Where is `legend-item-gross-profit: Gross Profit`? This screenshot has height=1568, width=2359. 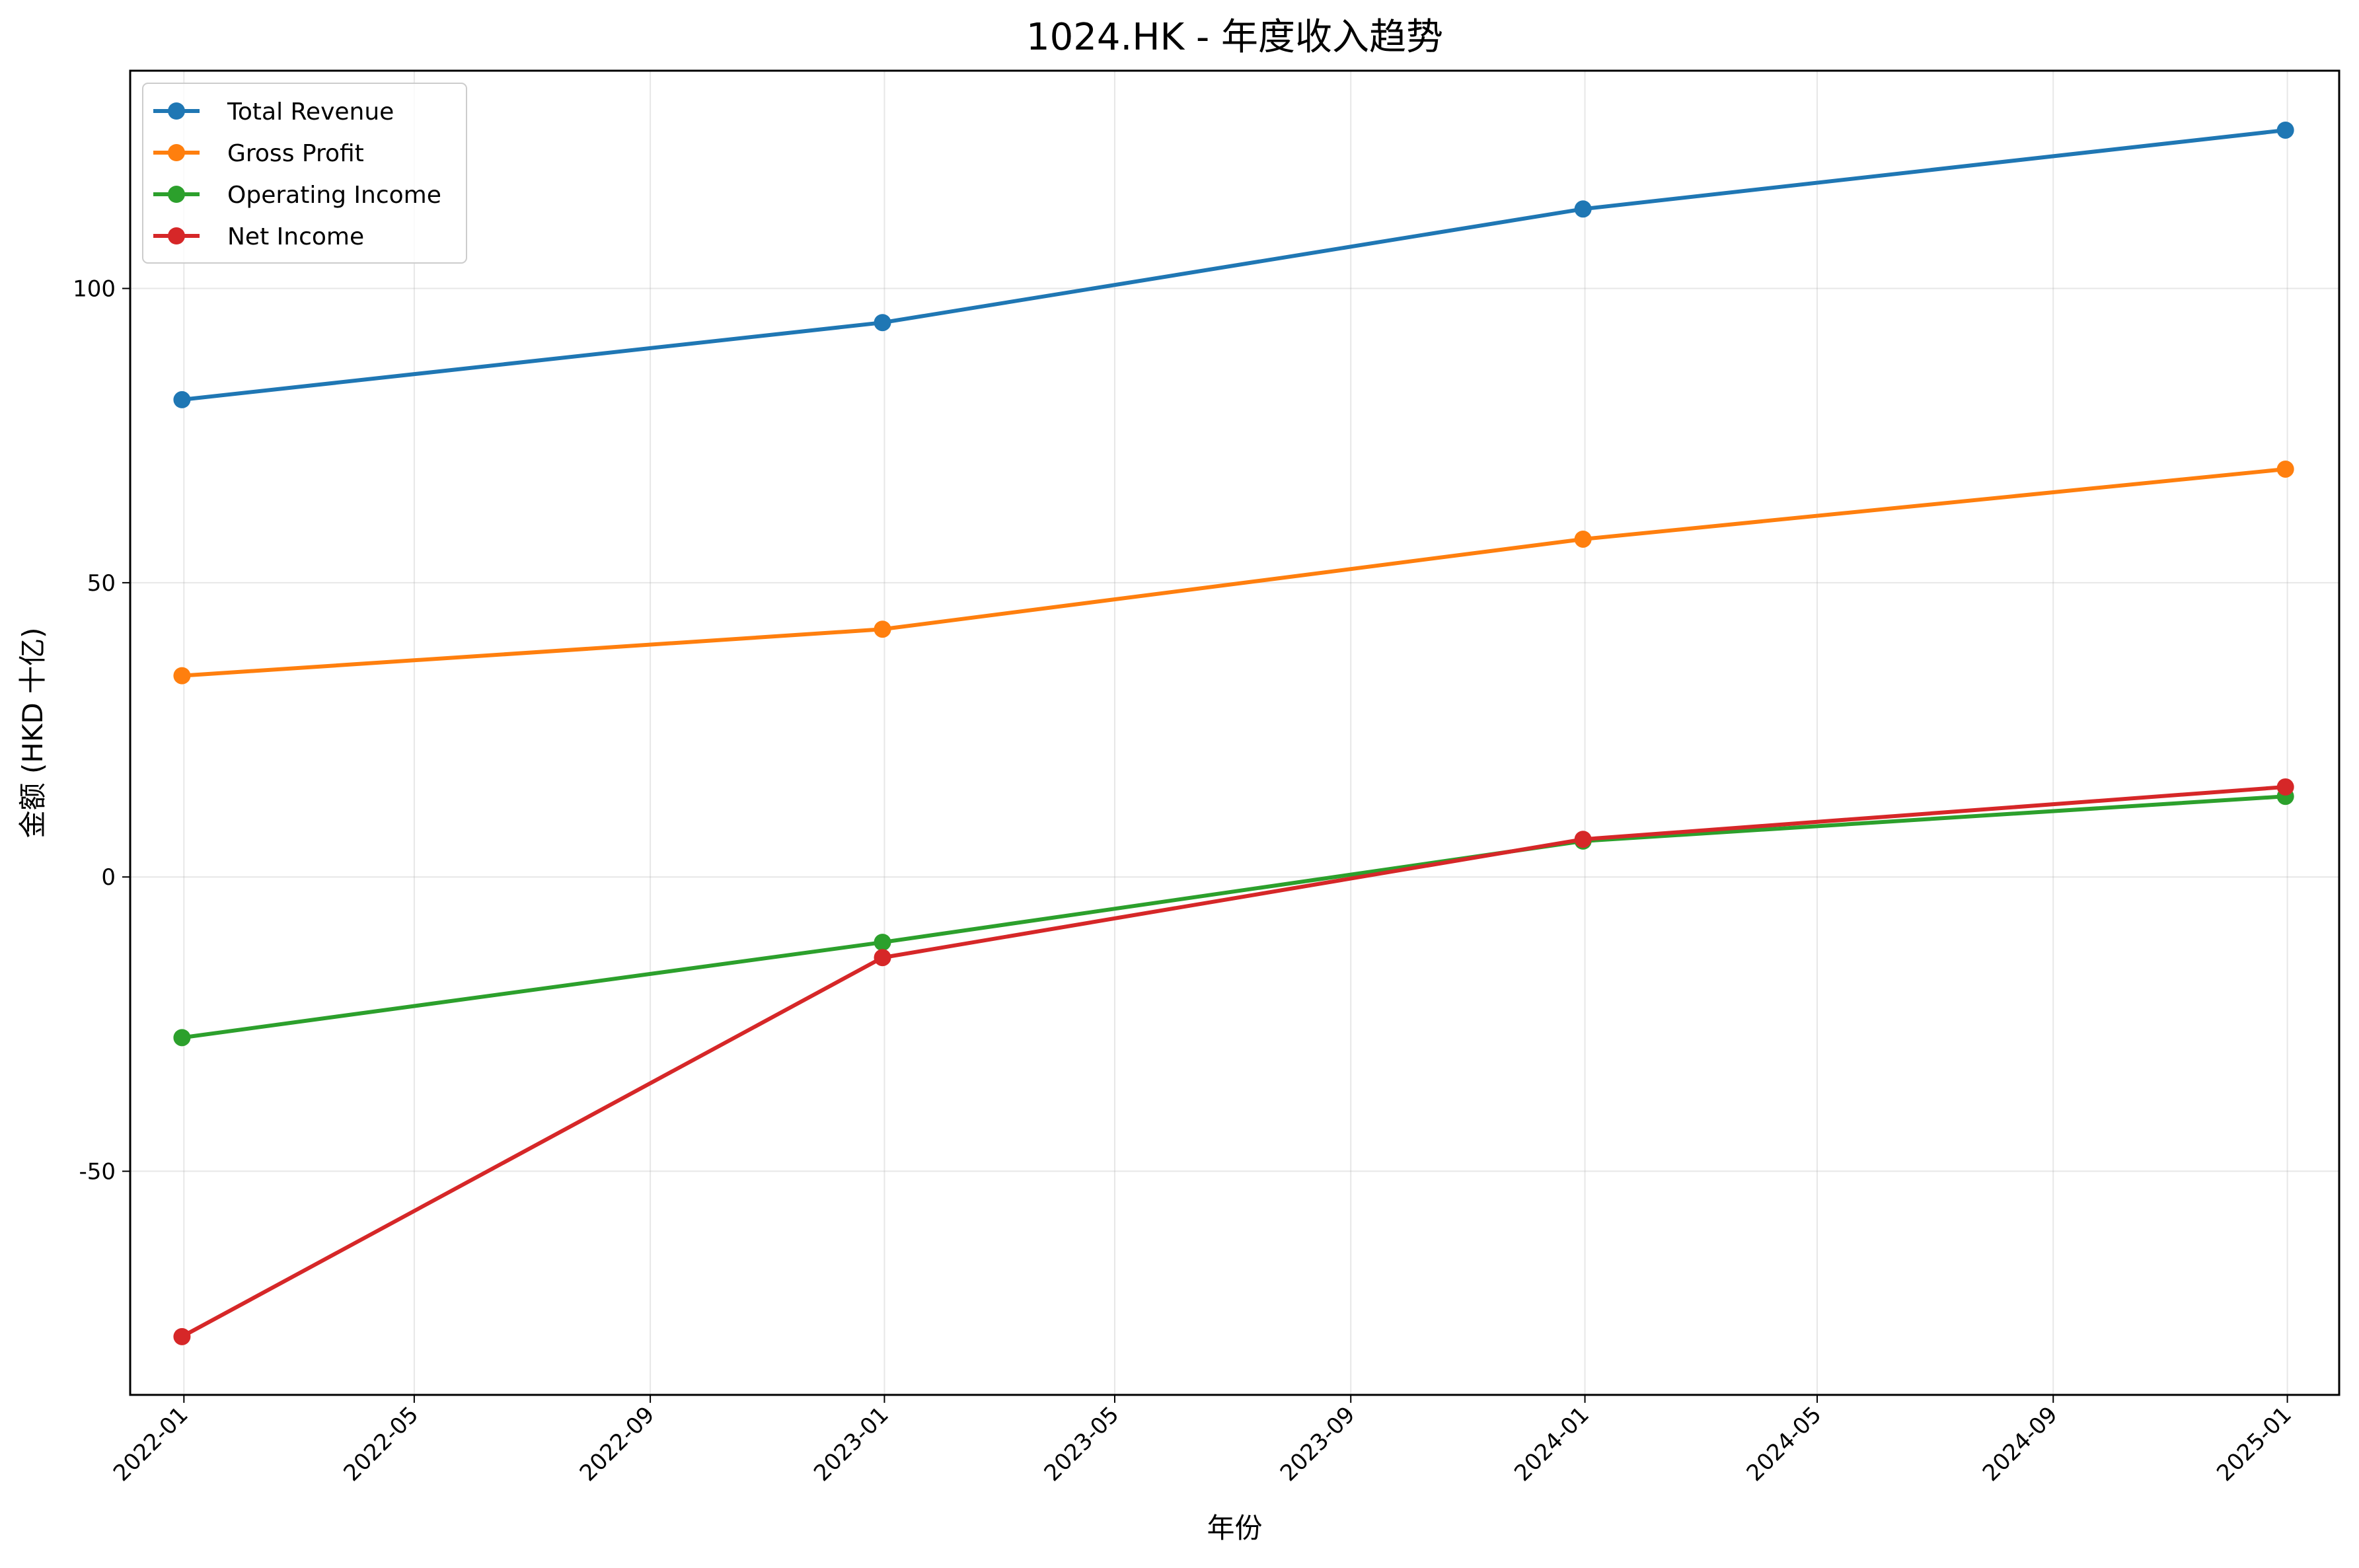 legend-item-gross-profit: Gross Profit is located at coordinates (258, 153).